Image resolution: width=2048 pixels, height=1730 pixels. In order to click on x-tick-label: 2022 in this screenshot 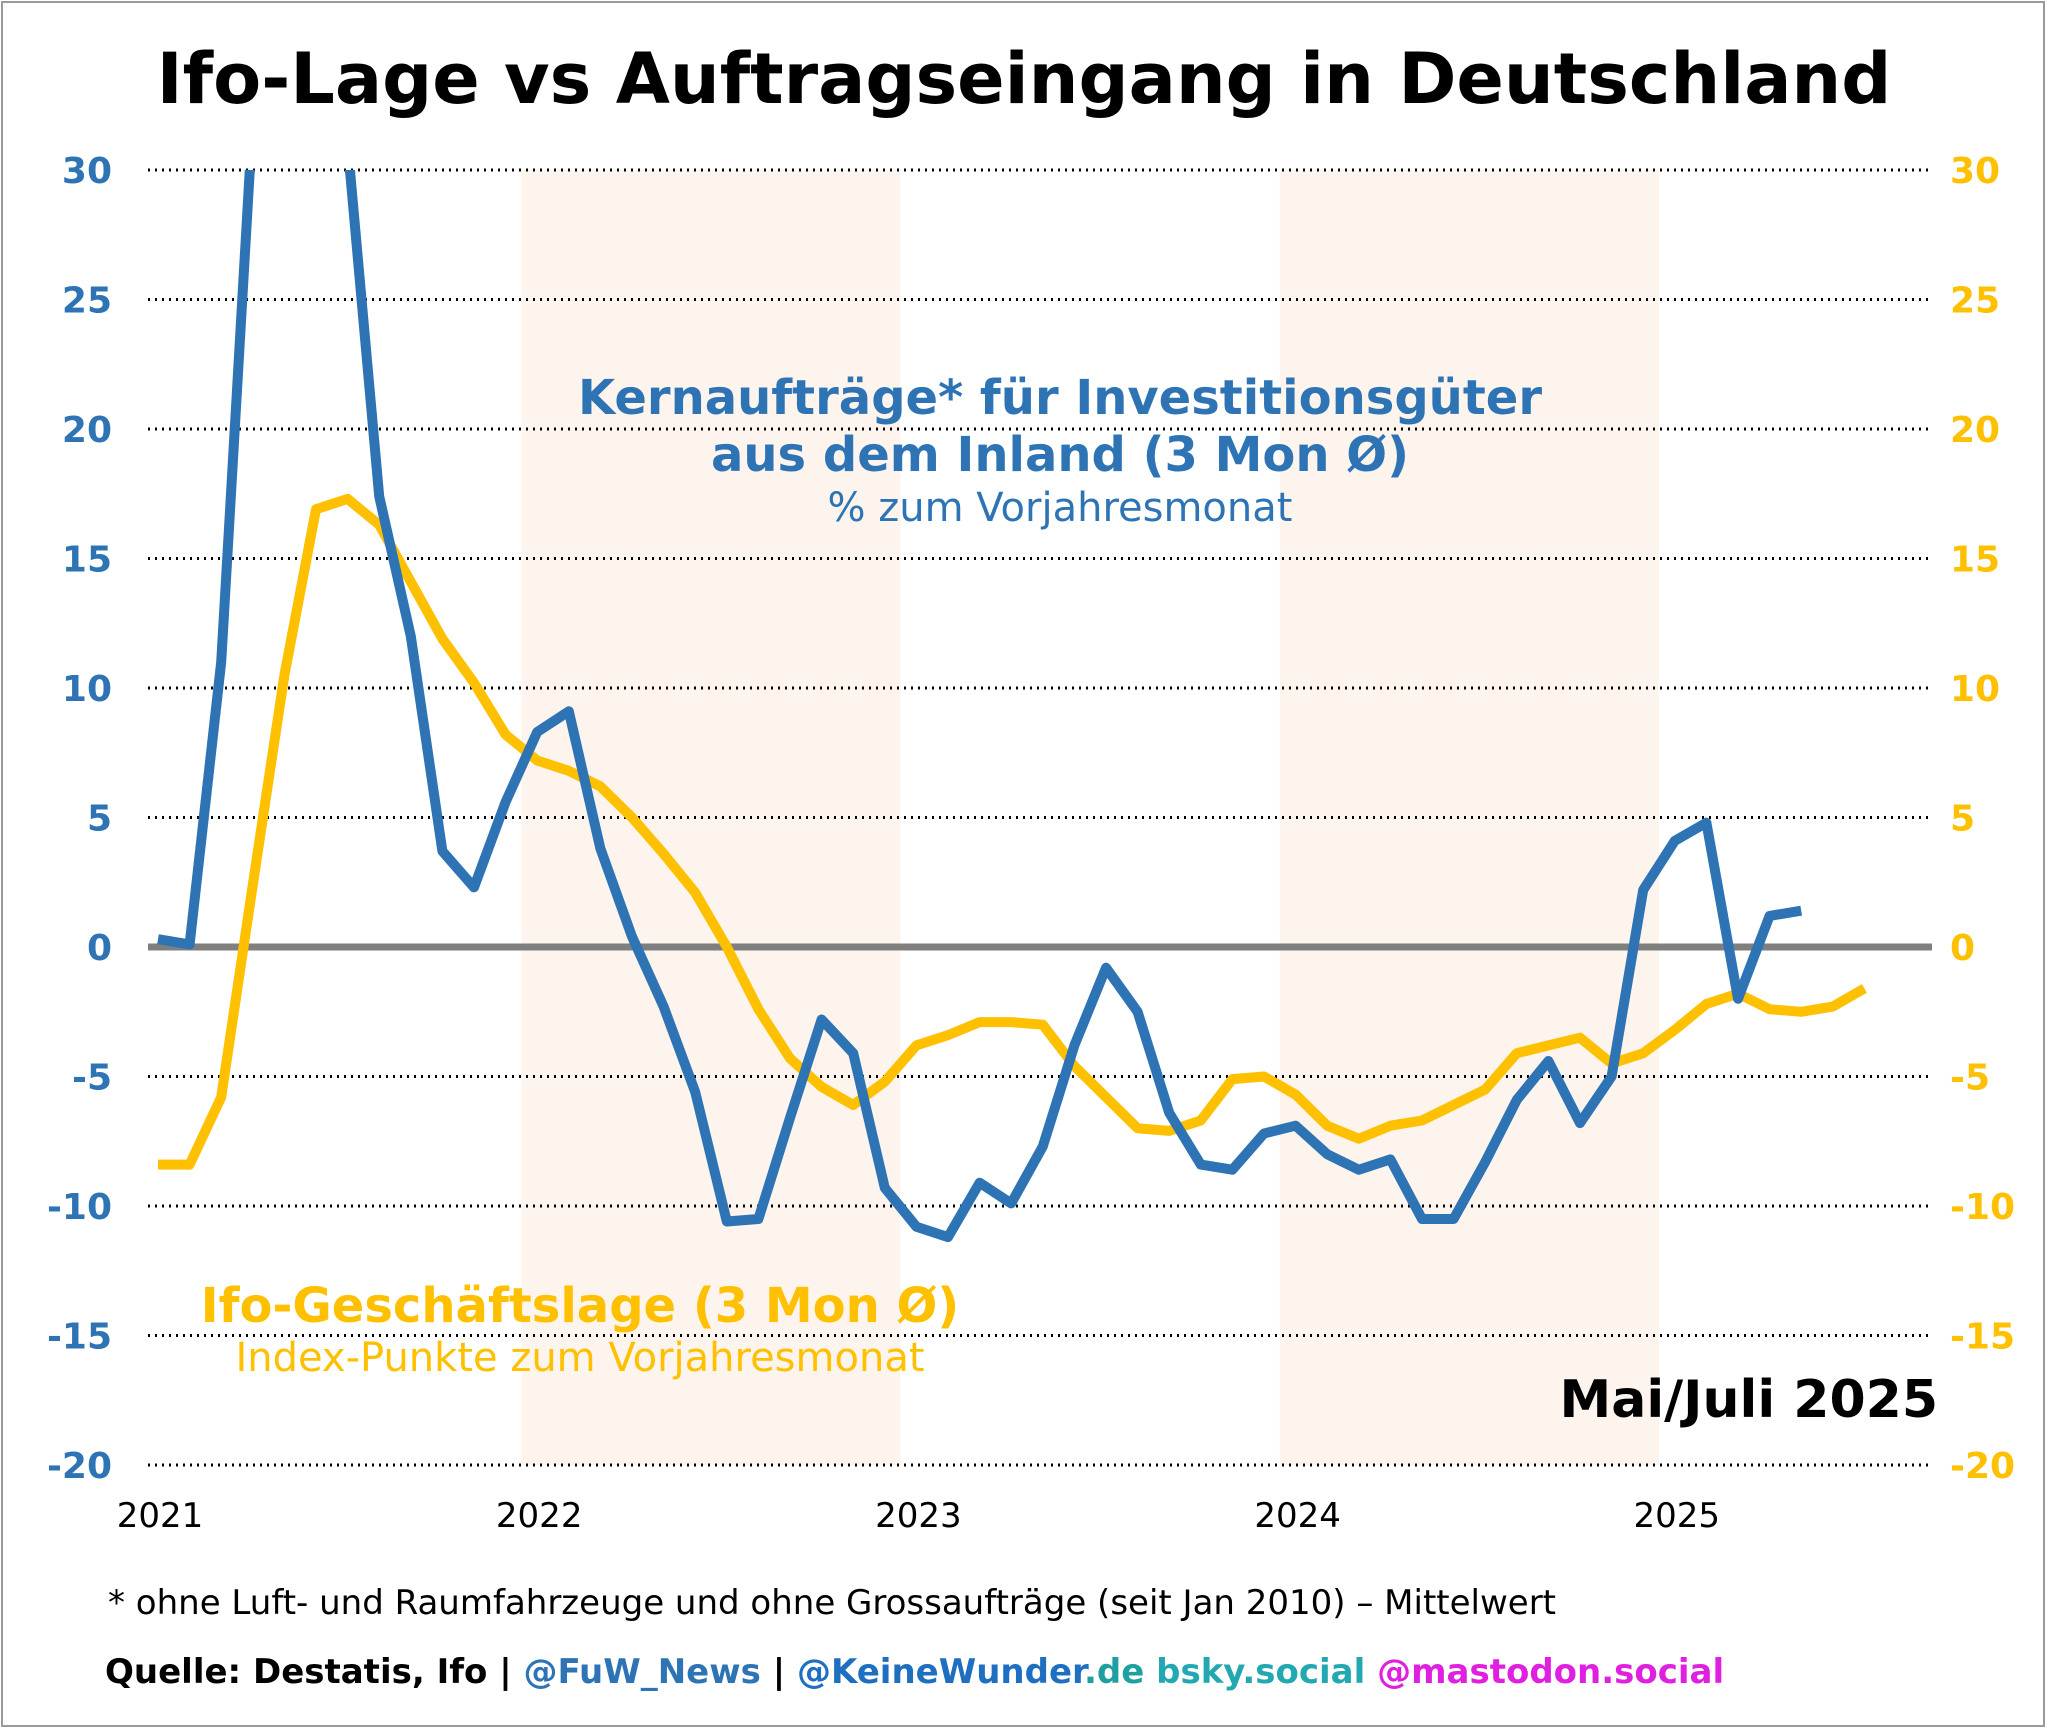, I will do `click(539, 1516)`.